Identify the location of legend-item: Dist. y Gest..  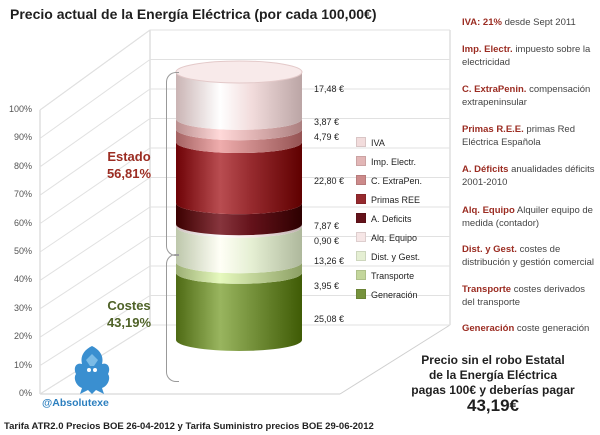
(388, 256).